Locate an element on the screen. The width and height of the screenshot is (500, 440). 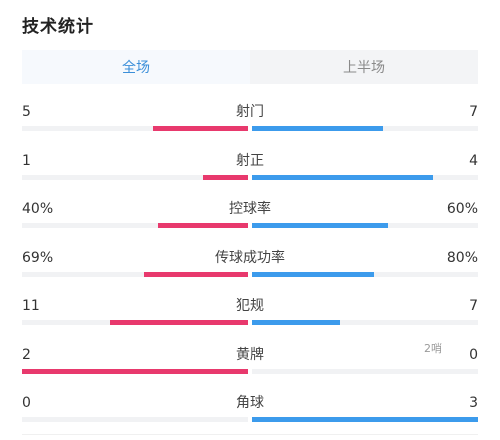
stat-name: 黄牌 is located at coordinates (250, 354).